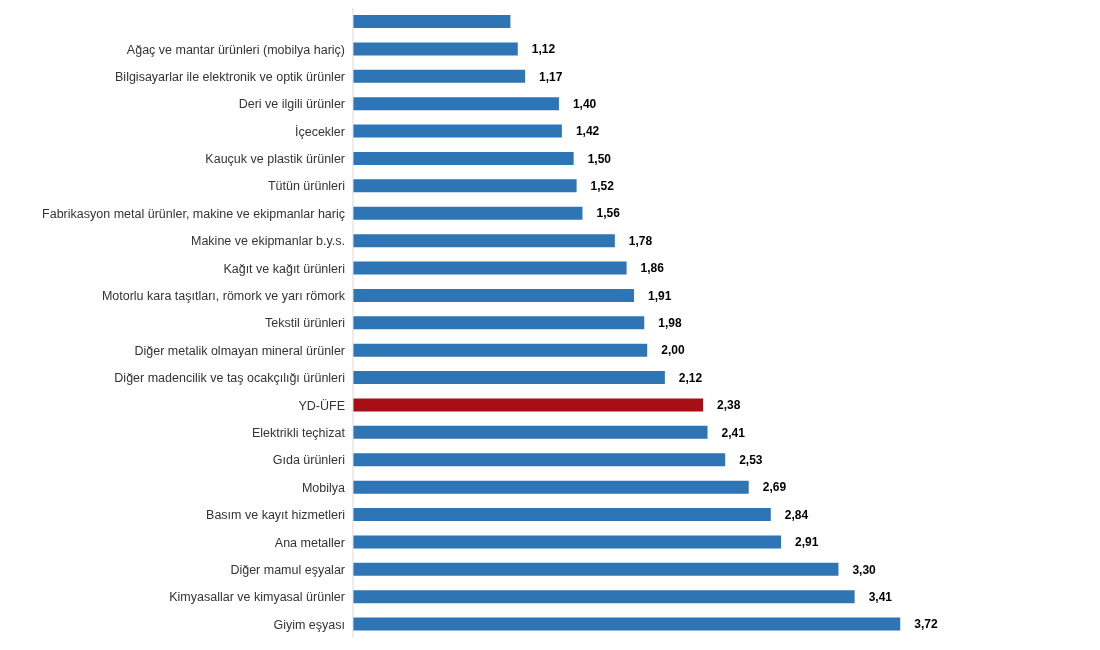 This screenshot has height=650, width=1100. I want to click on data-label: 3,72, so click(926, 624).